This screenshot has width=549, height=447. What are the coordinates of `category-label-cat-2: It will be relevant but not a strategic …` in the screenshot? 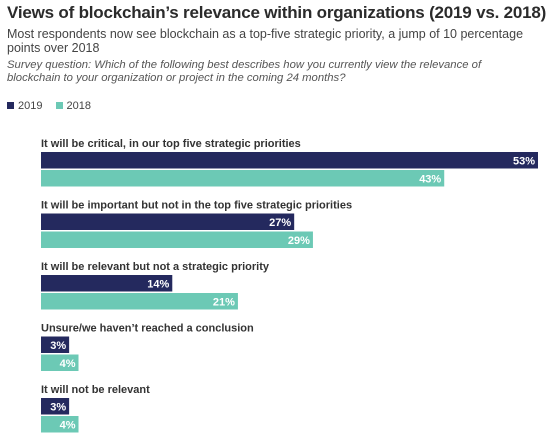 It's located at (155, 267).